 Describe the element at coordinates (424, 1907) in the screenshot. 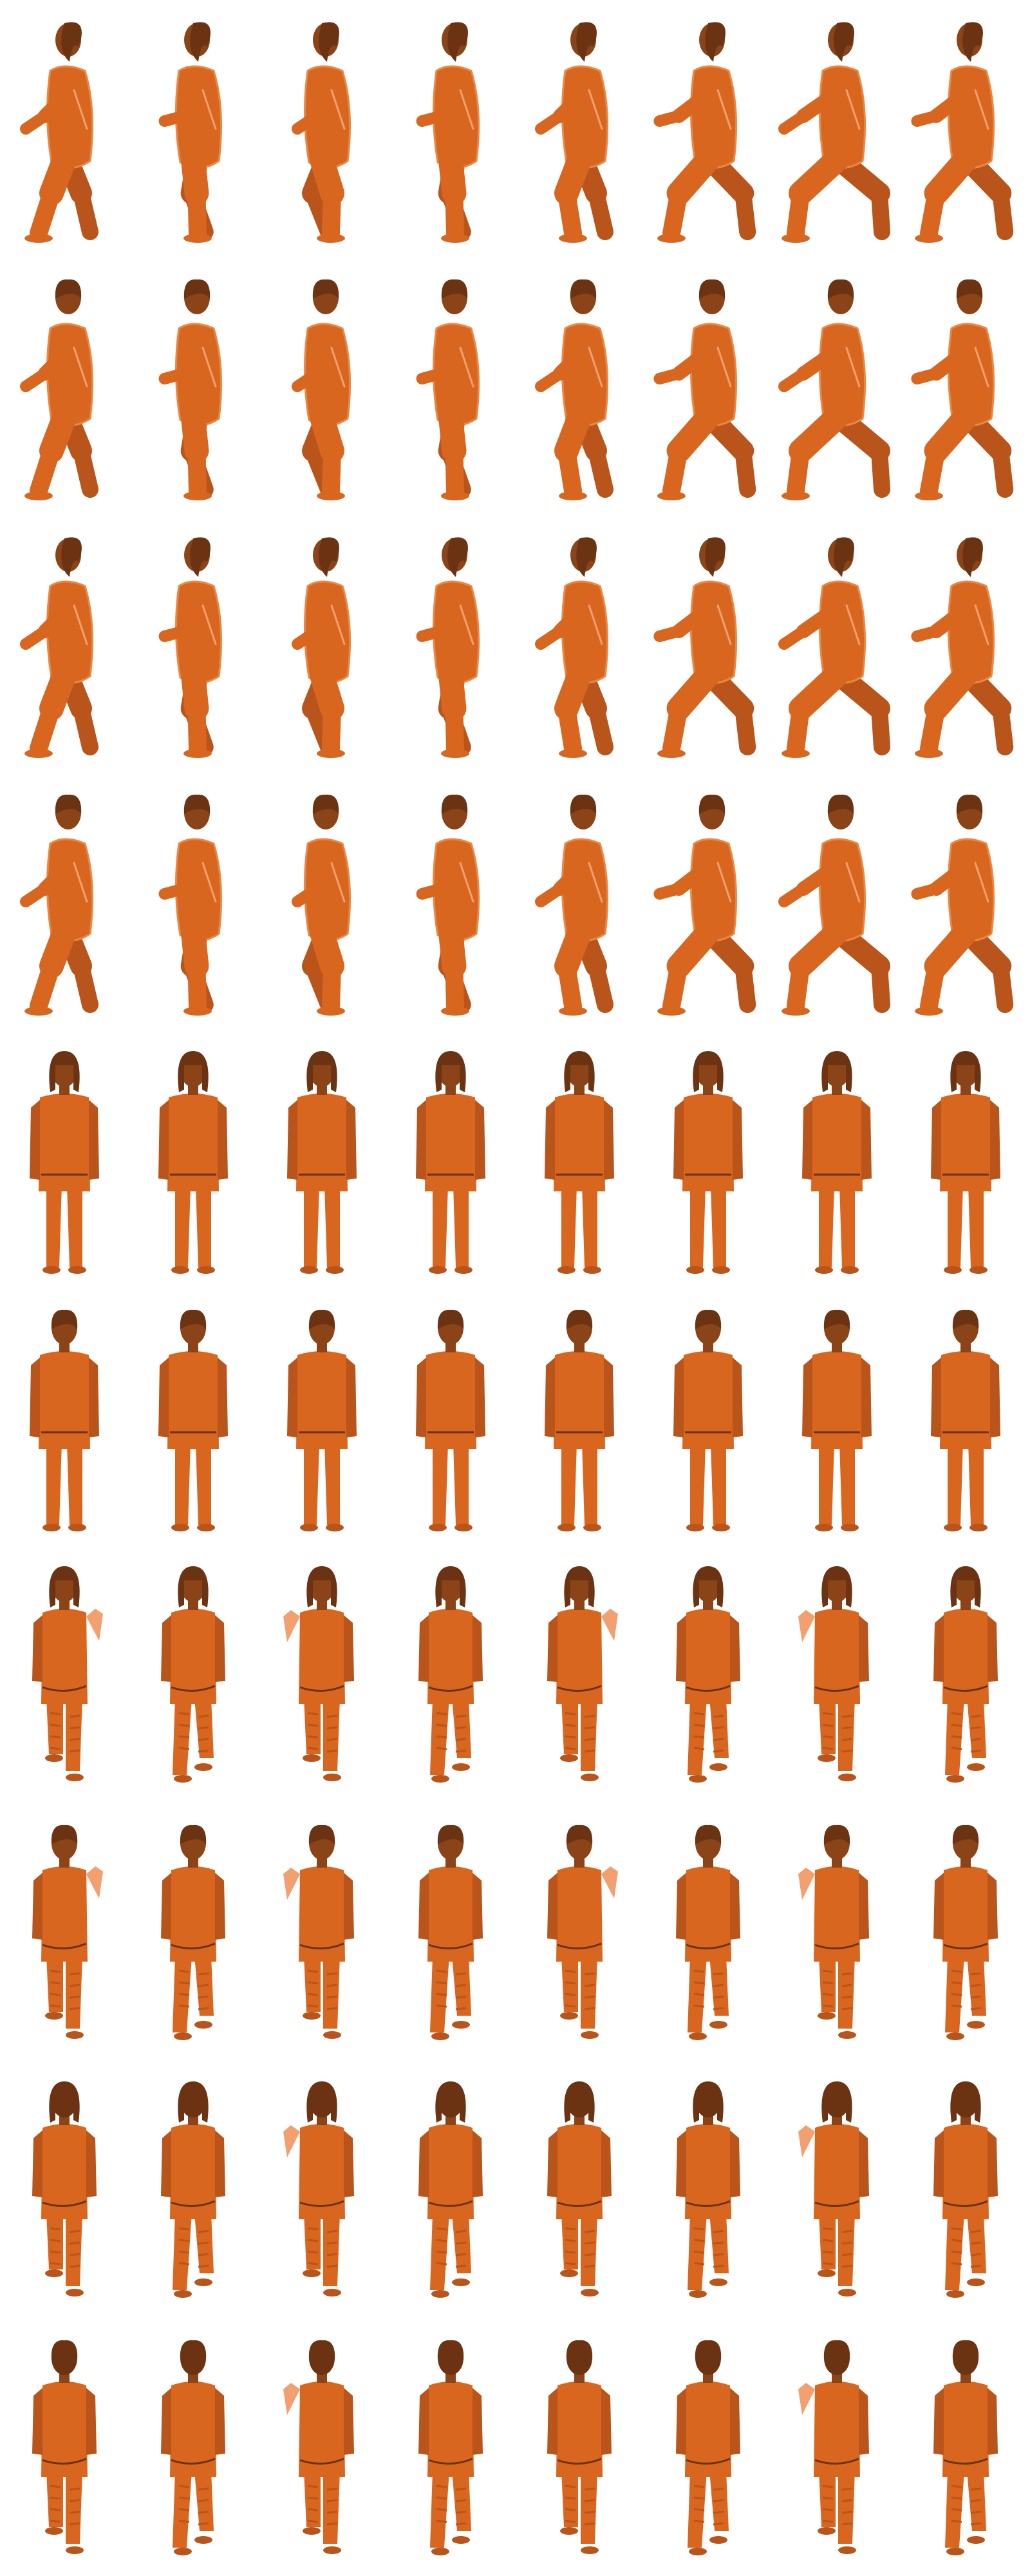

I see `left-arm` at that location.